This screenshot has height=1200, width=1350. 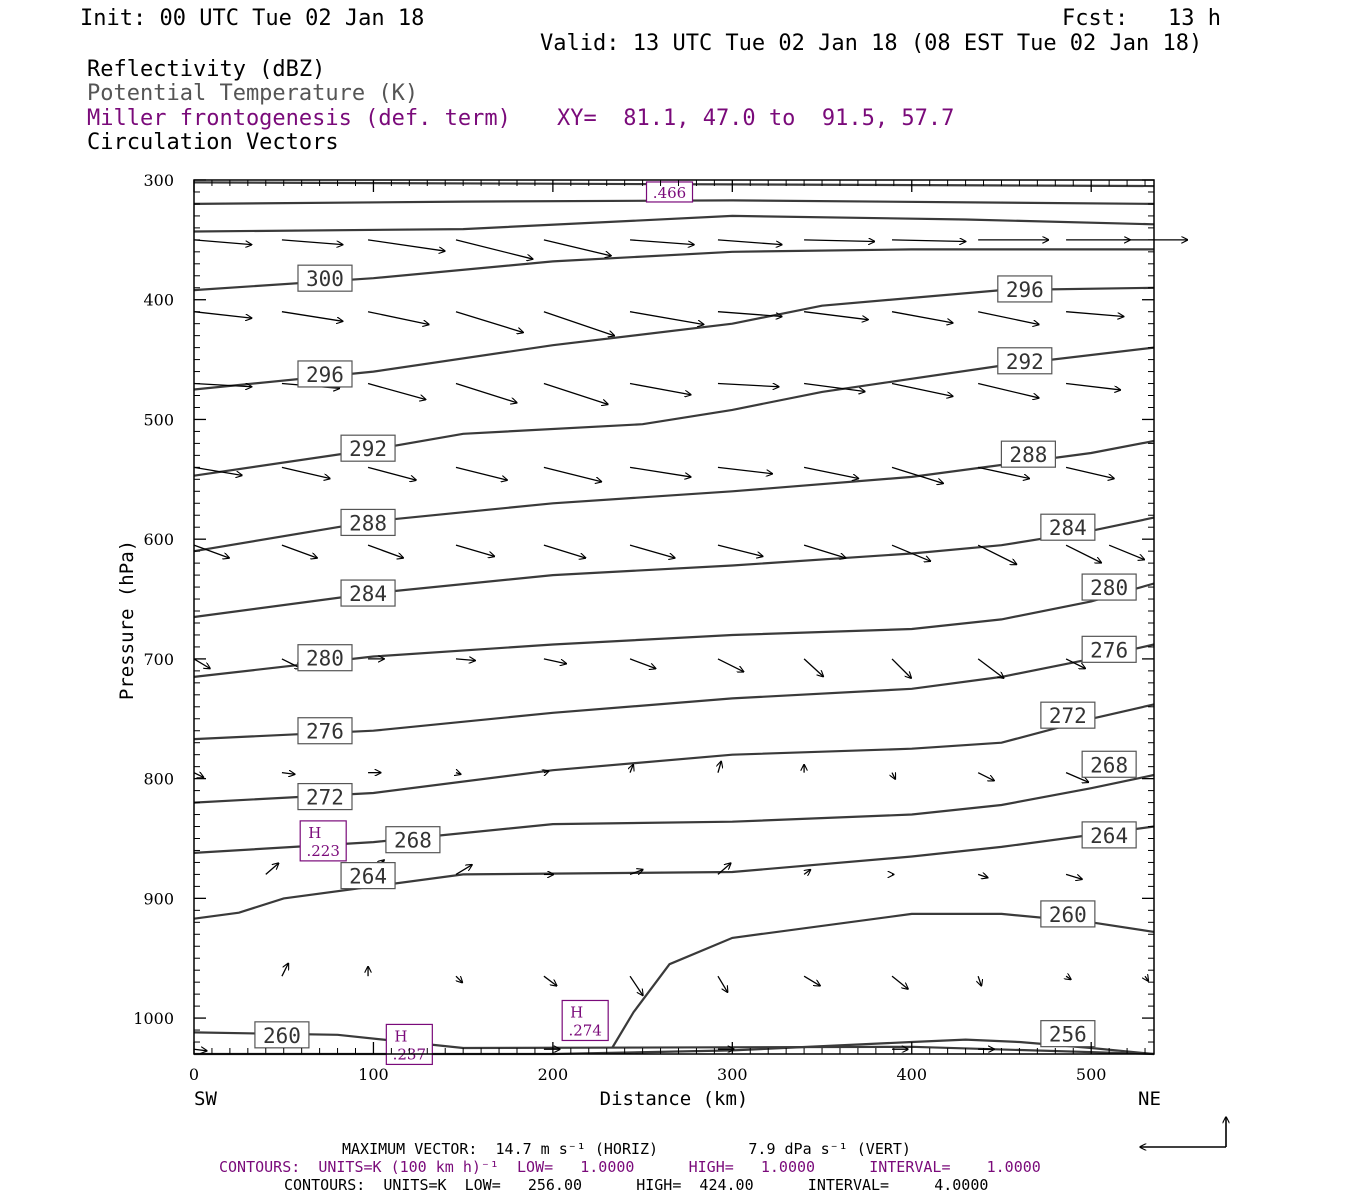 What do you see at coordinates (206, 69) in the screenshot?
I see `field-reflectivity-label: Reflectivity (dBZ)` at bounding box center [206, 69].